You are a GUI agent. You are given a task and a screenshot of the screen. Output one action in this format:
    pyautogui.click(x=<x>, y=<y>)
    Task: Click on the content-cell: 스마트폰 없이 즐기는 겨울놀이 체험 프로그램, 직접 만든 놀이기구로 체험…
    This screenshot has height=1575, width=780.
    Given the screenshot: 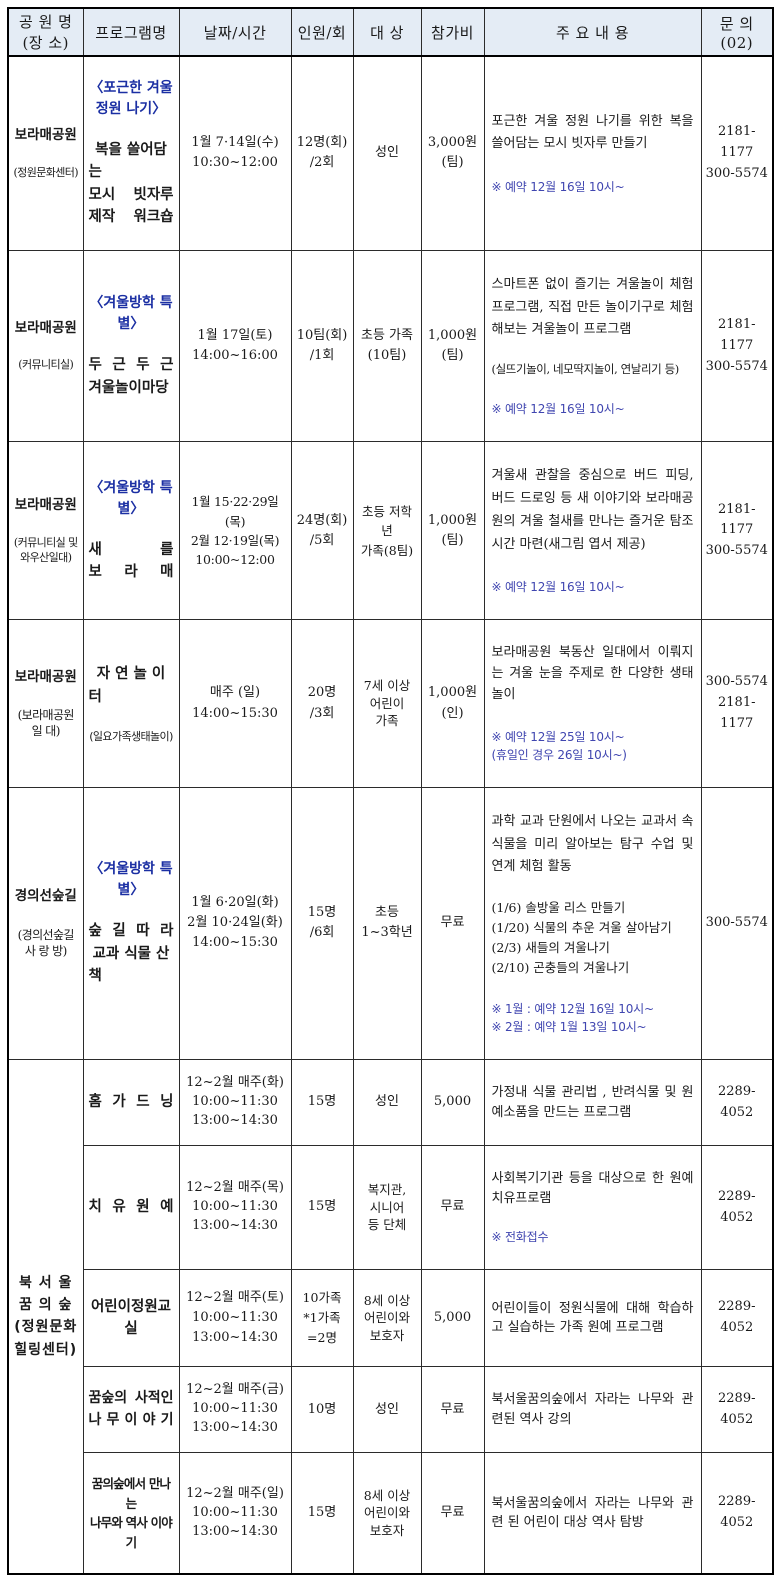 What is the action you would take?
    pyautogui.click(x=592, y=346)
    